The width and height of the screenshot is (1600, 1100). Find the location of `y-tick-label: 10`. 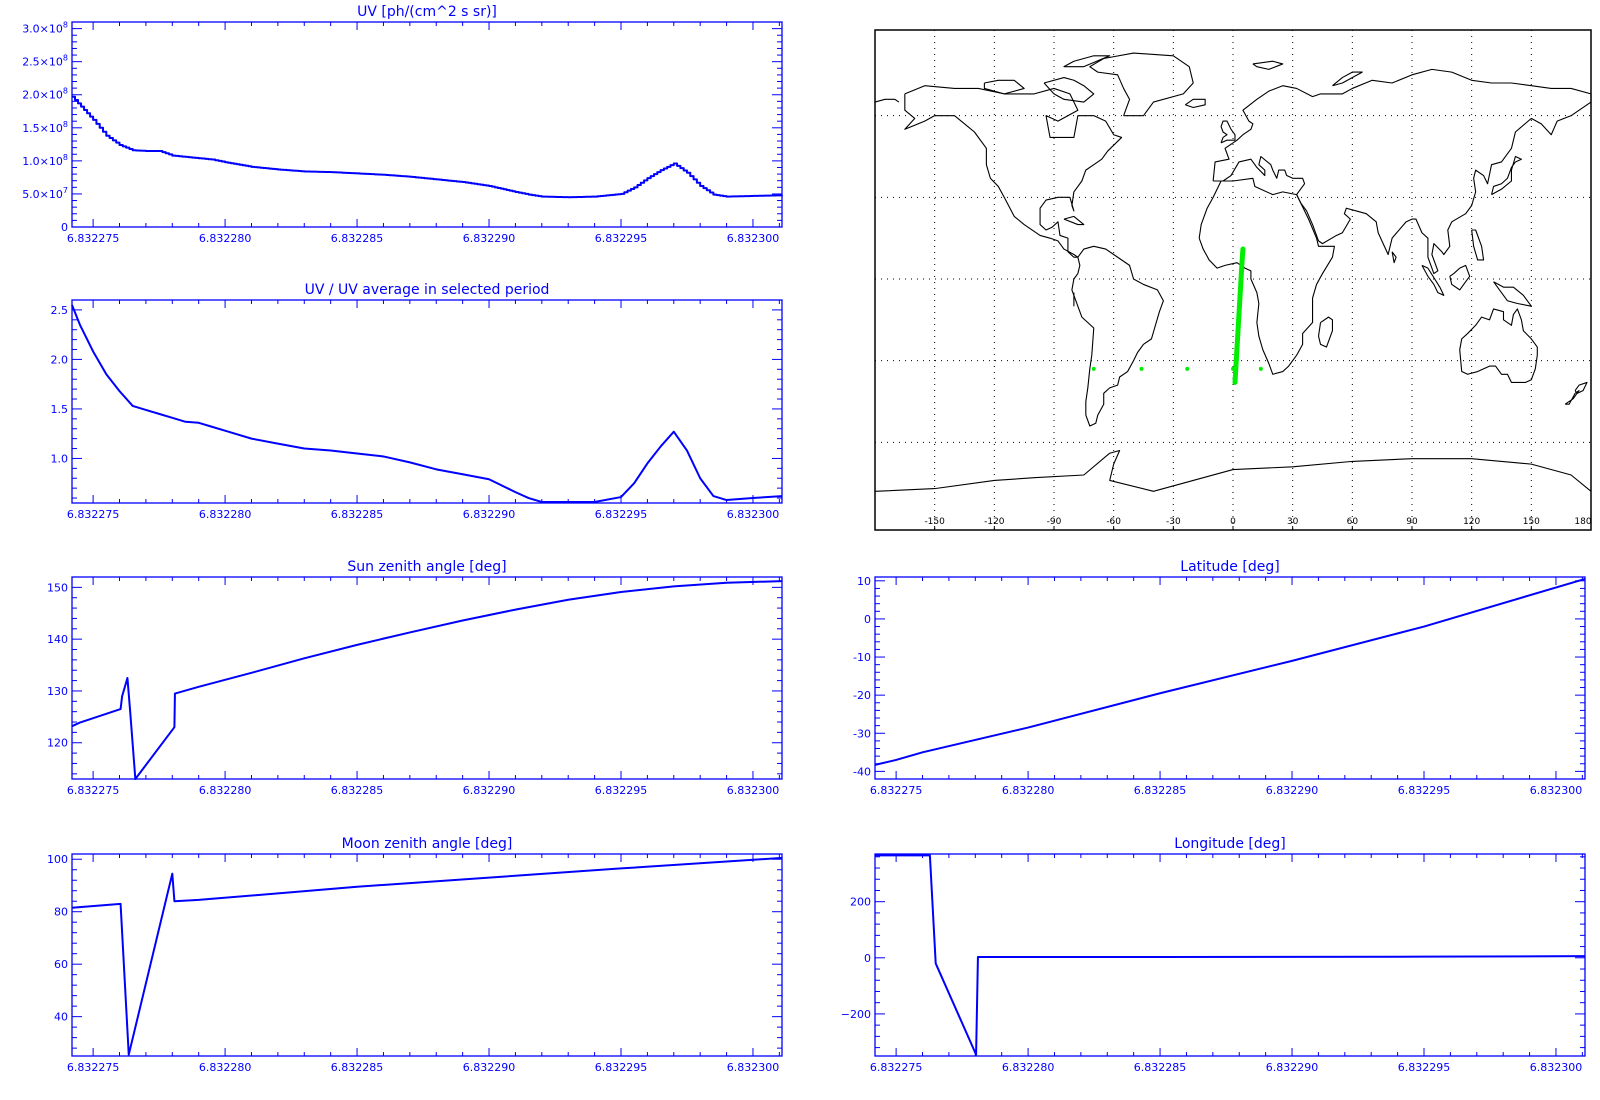

y-tick-label: 10 is located at coordinates (864, 581).